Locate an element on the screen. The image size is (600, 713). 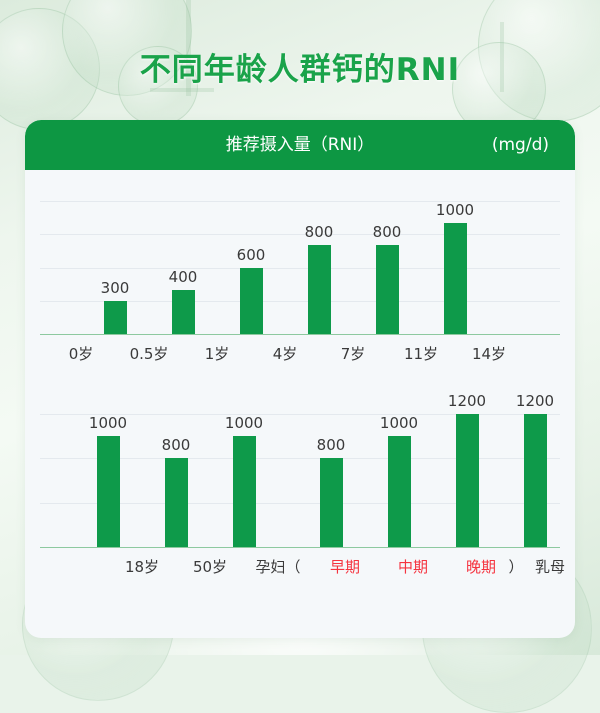
x-axis-tick-label: 孕妇（ is located at coordinates (278, 567).